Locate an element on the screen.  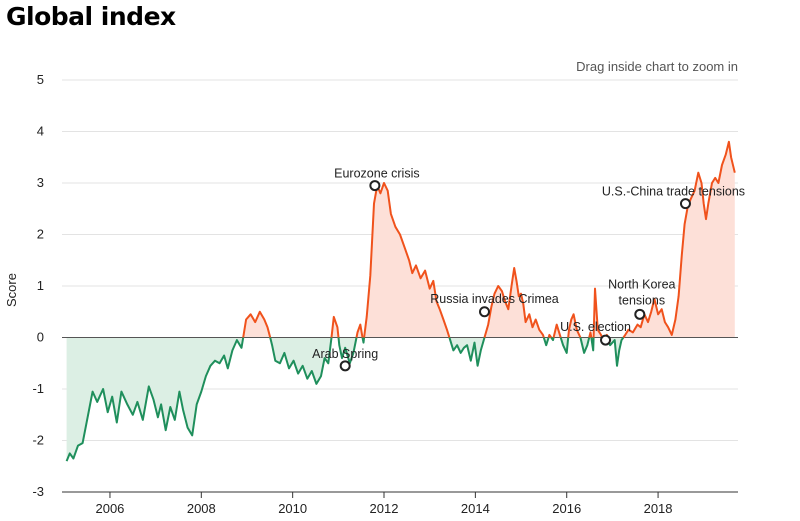
x-tick-label: 2010 is located at coordinates (292, 508).